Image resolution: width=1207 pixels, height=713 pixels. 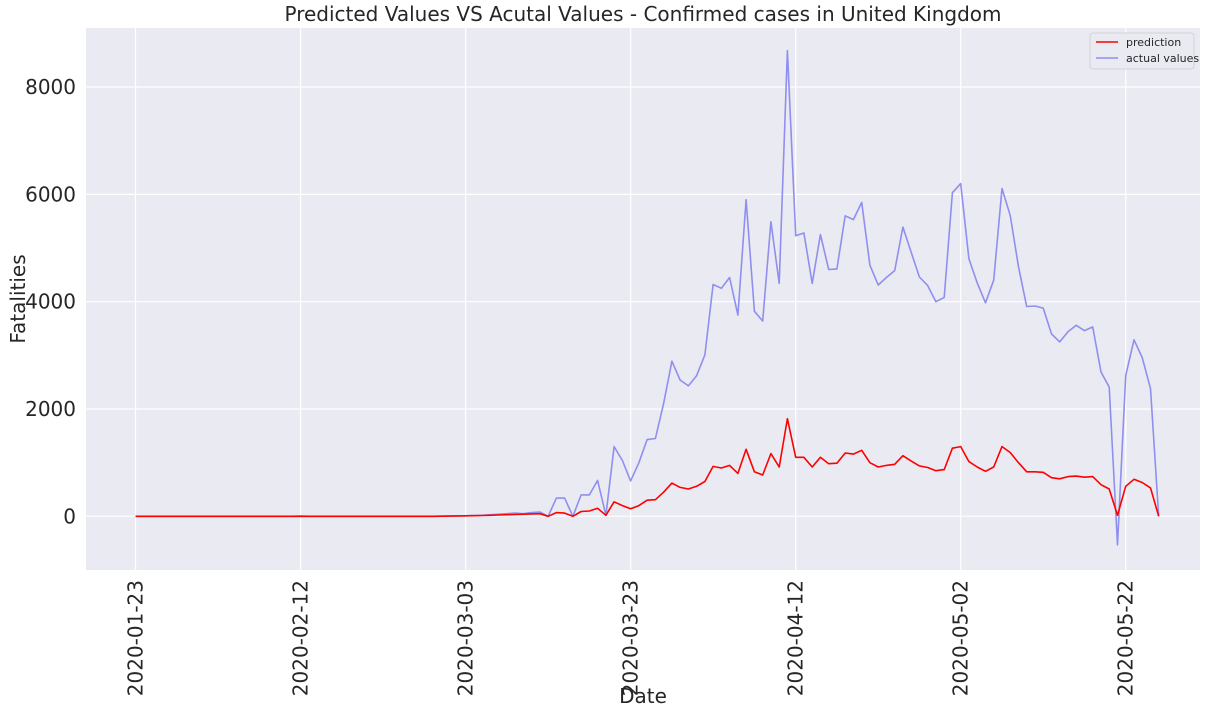 I want to click on y-tick-label: 2000, so click(x=50, y=409).